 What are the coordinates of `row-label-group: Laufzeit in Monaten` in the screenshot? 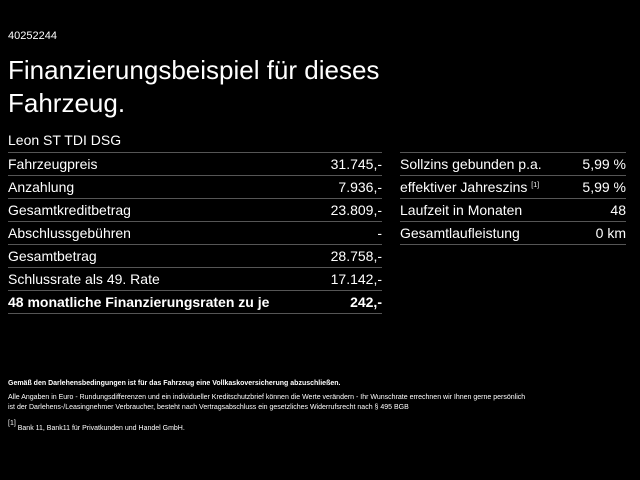 It's located at (461, 210).